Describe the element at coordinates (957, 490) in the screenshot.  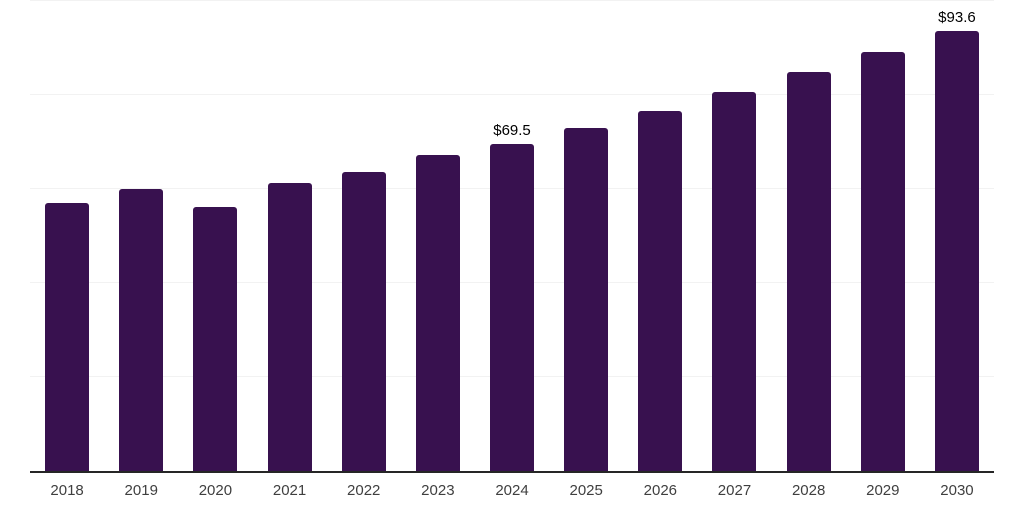
I see `x-tick-2030: 2030` at that location.